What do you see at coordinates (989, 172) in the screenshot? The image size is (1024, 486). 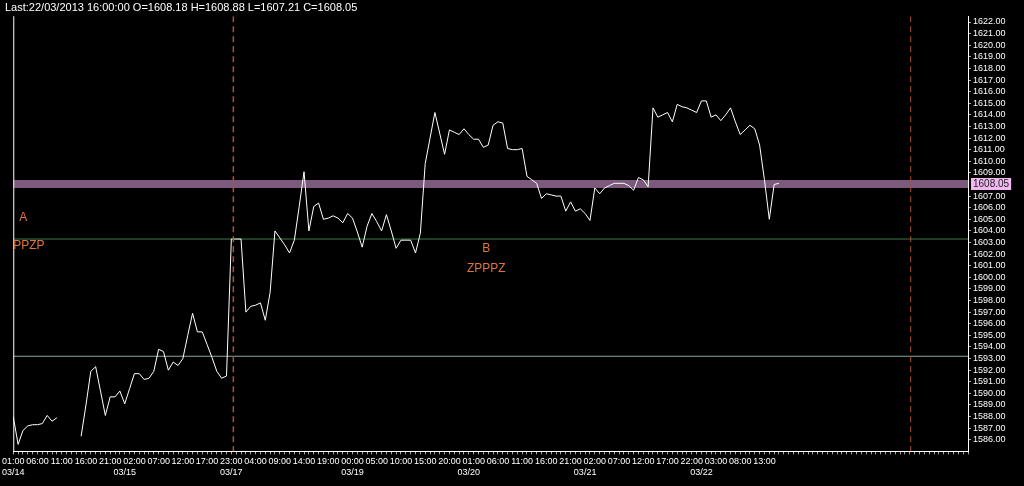 I see `y-tick-label: 1609.00` at bounding box center [989, 172].